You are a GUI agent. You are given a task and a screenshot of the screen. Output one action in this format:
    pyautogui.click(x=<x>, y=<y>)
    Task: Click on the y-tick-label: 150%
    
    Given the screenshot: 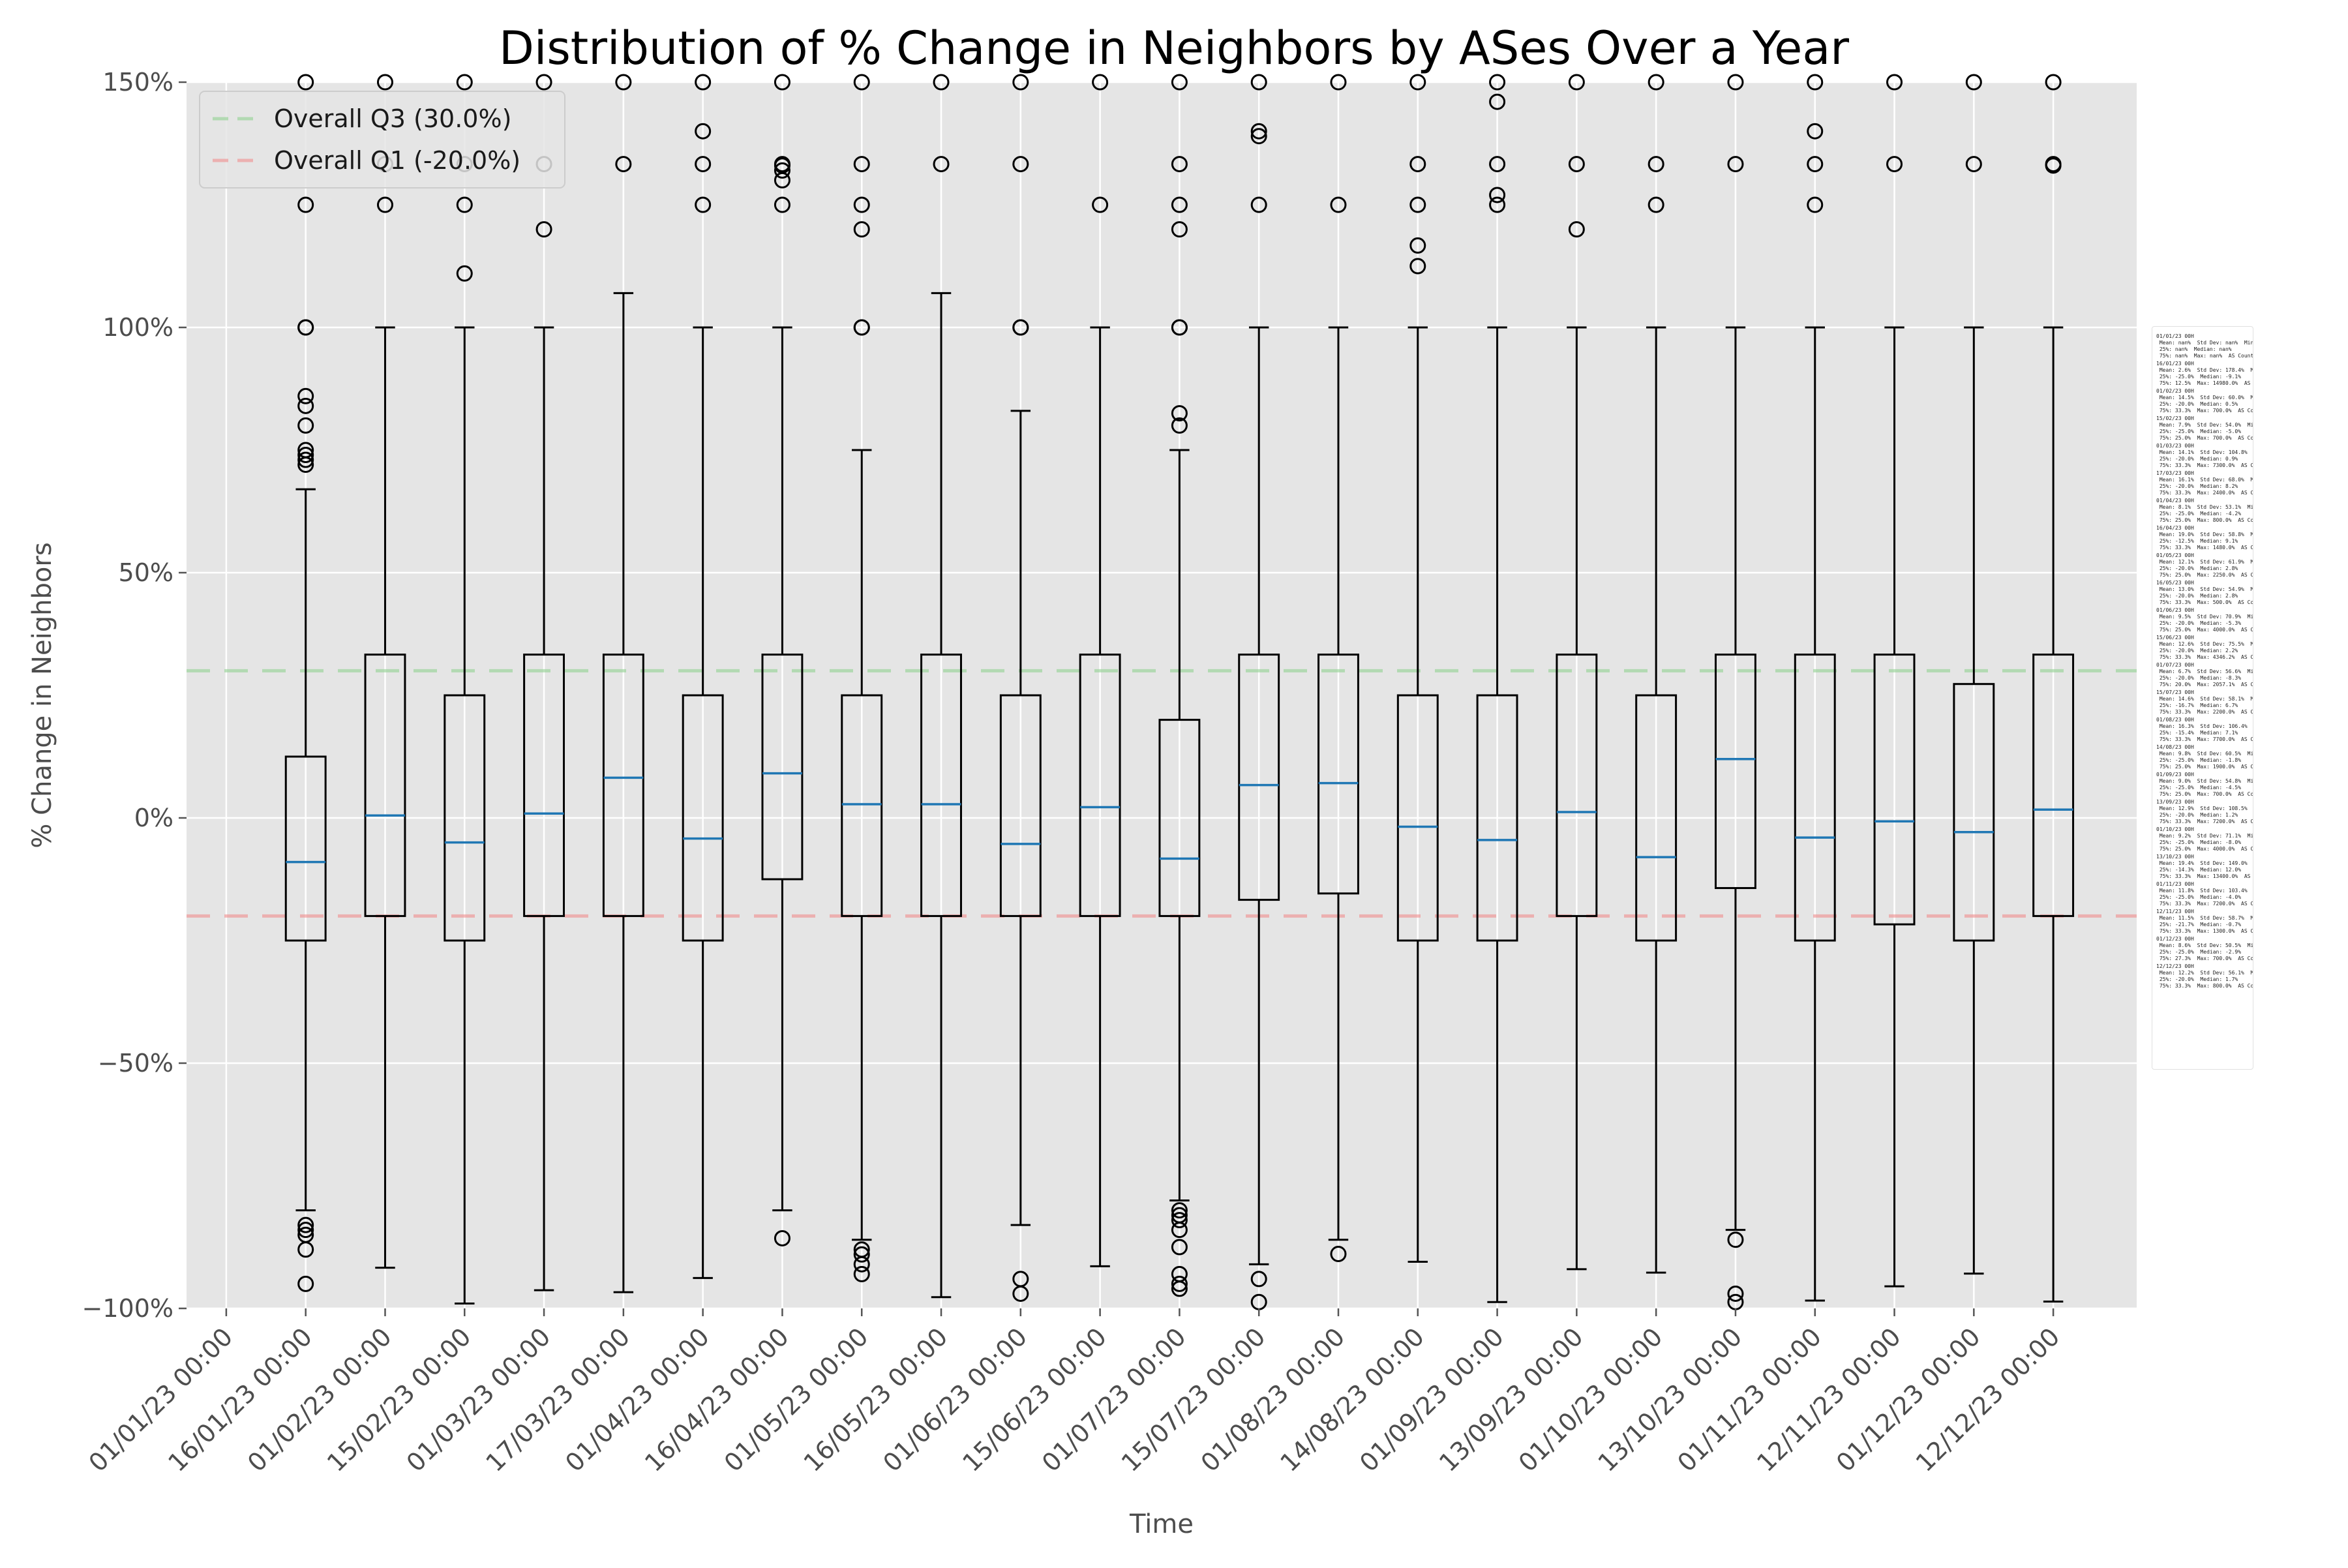 What is the action you would take?
    pyautogui.click(x=138, y=82)
    